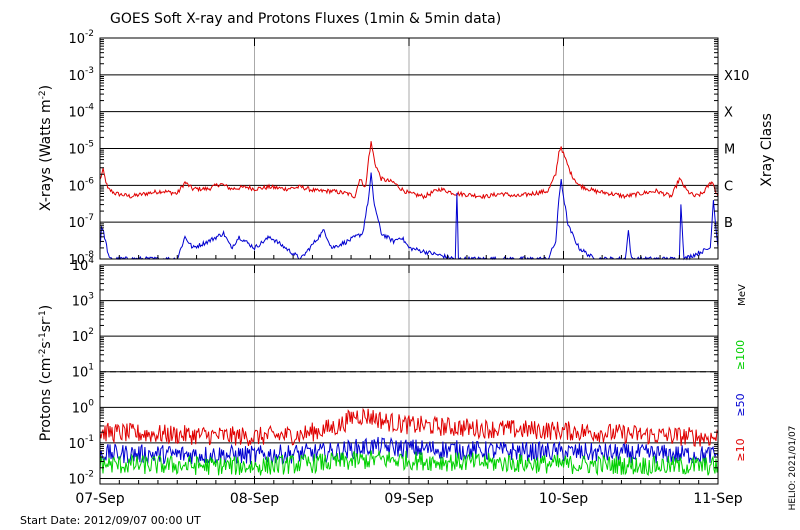 The image size is (800, 530). What do you see at coordinates (740, 355) in the screenshot?
I see `energy-channel-label: ≥100` at bounding box center [740, 355].